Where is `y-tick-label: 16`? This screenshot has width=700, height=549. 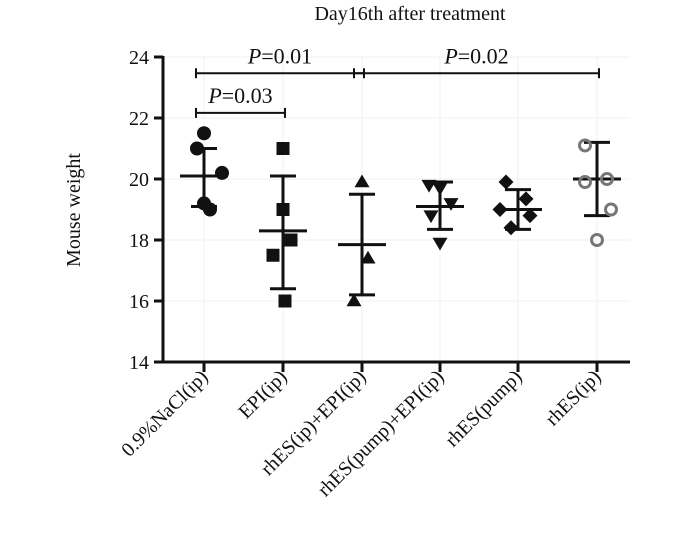 y-tick-label: 16 is located at coordinates (139, 302).